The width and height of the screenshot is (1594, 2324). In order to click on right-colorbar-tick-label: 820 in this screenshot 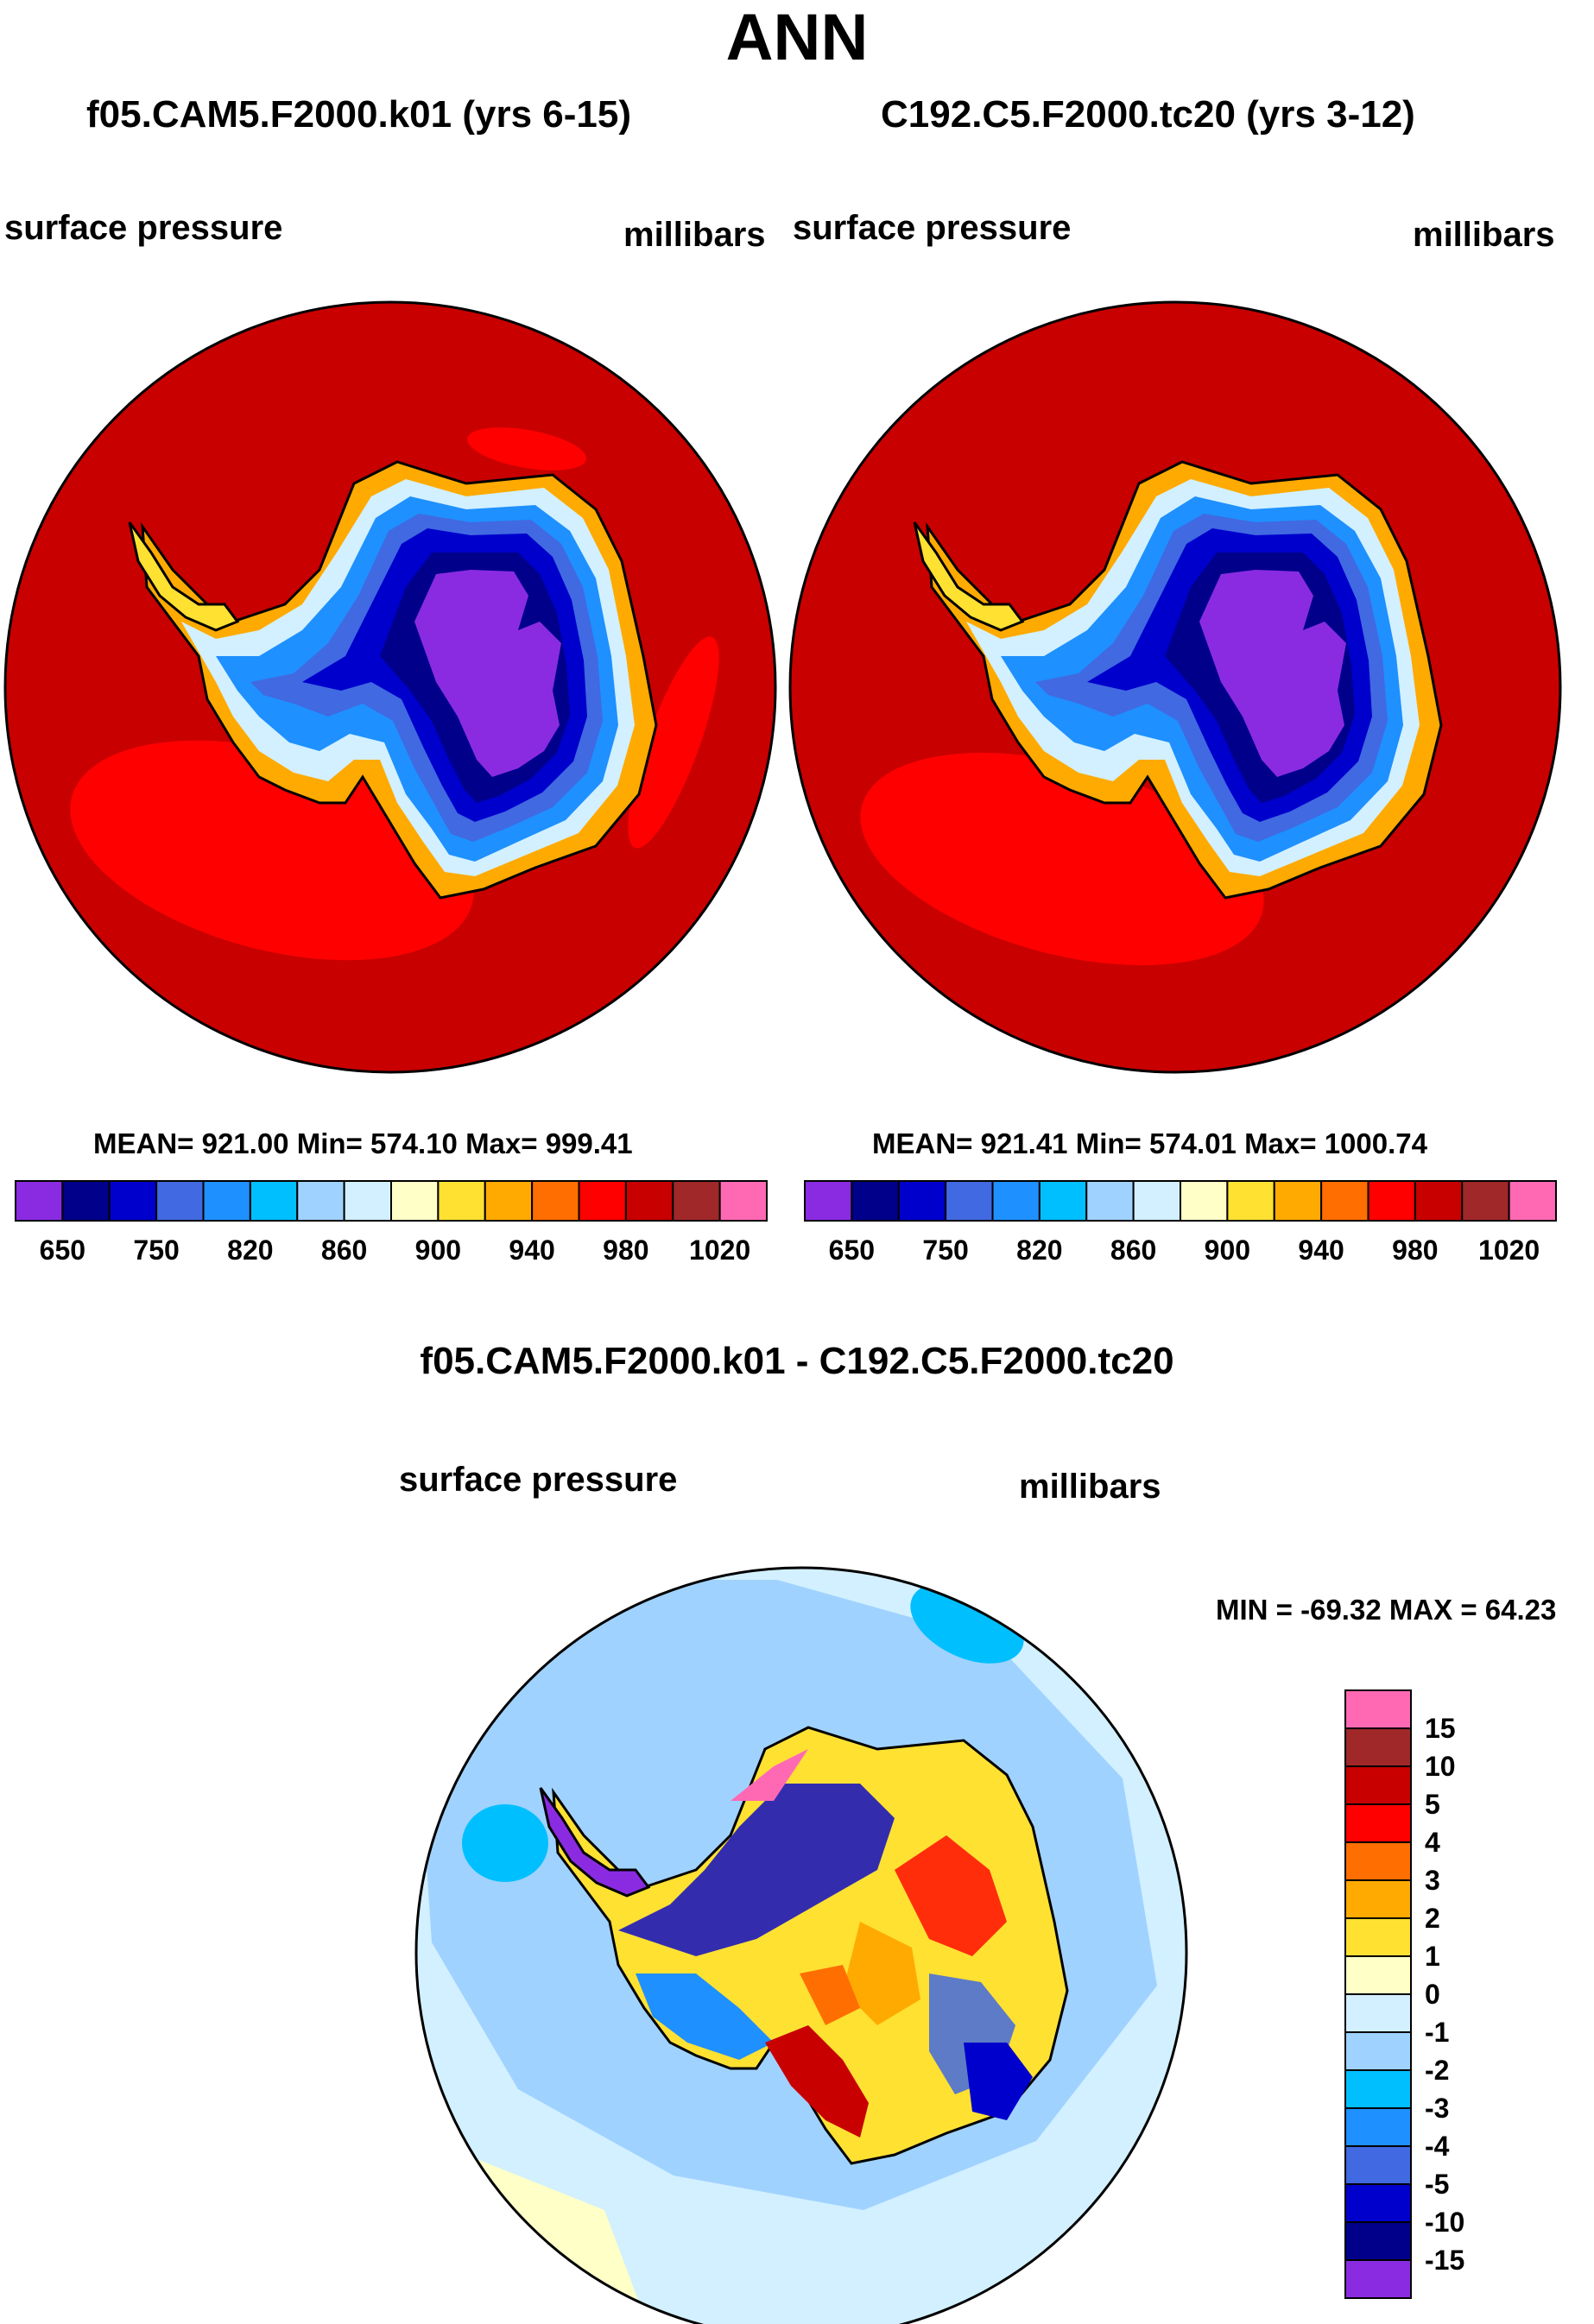, I will do `click(1040, 1251)`.